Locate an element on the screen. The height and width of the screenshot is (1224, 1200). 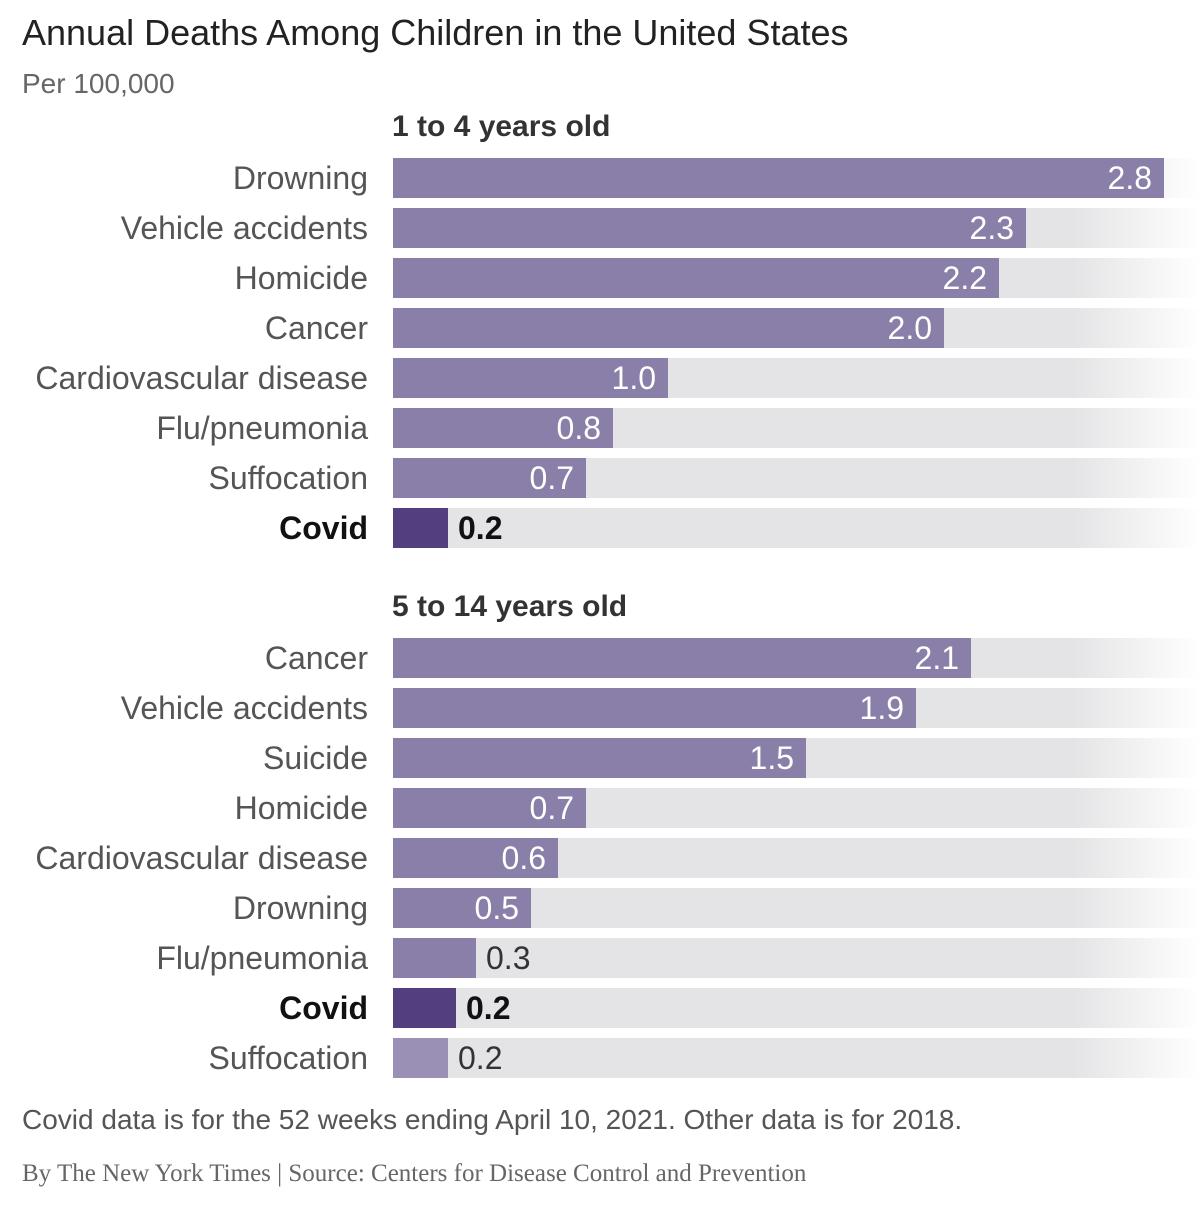
bar-row: Cancer 2.1 is located at coordinates (600, 658).